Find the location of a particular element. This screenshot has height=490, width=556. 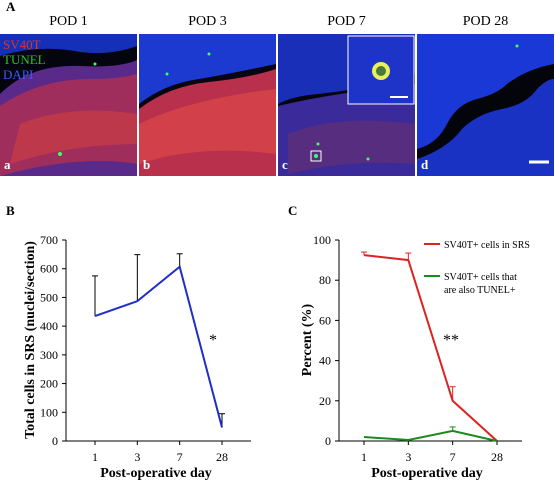

micrograph-pod-3: b is located at coordinates (207, 105).